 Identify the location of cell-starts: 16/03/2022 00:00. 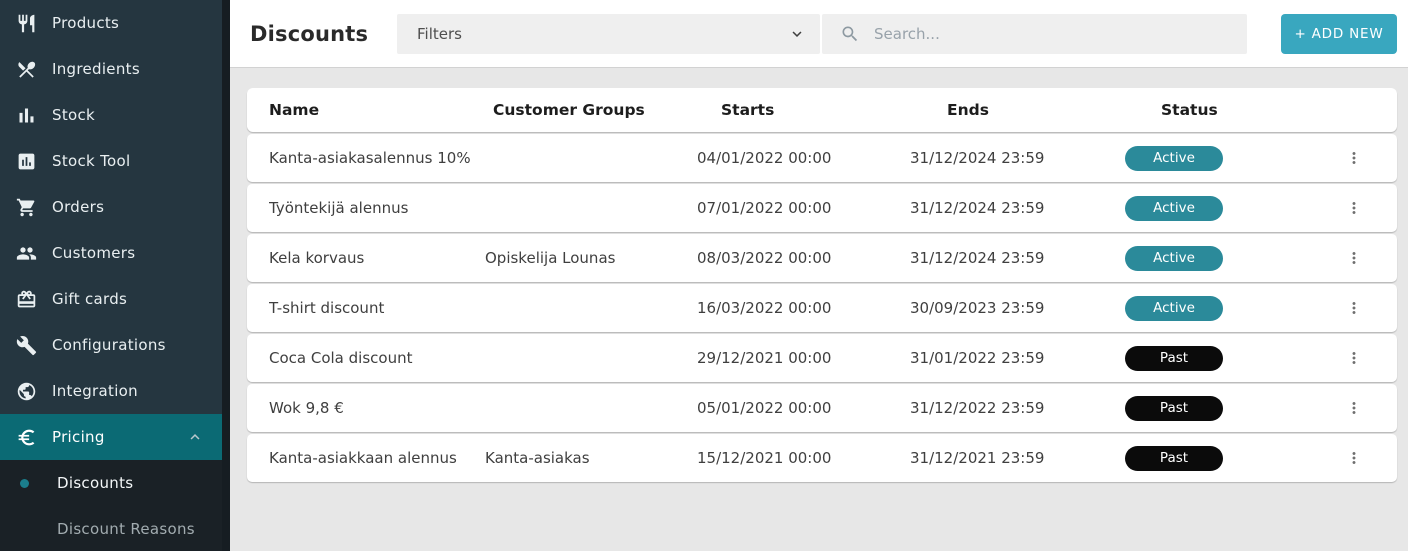
(764, 308).